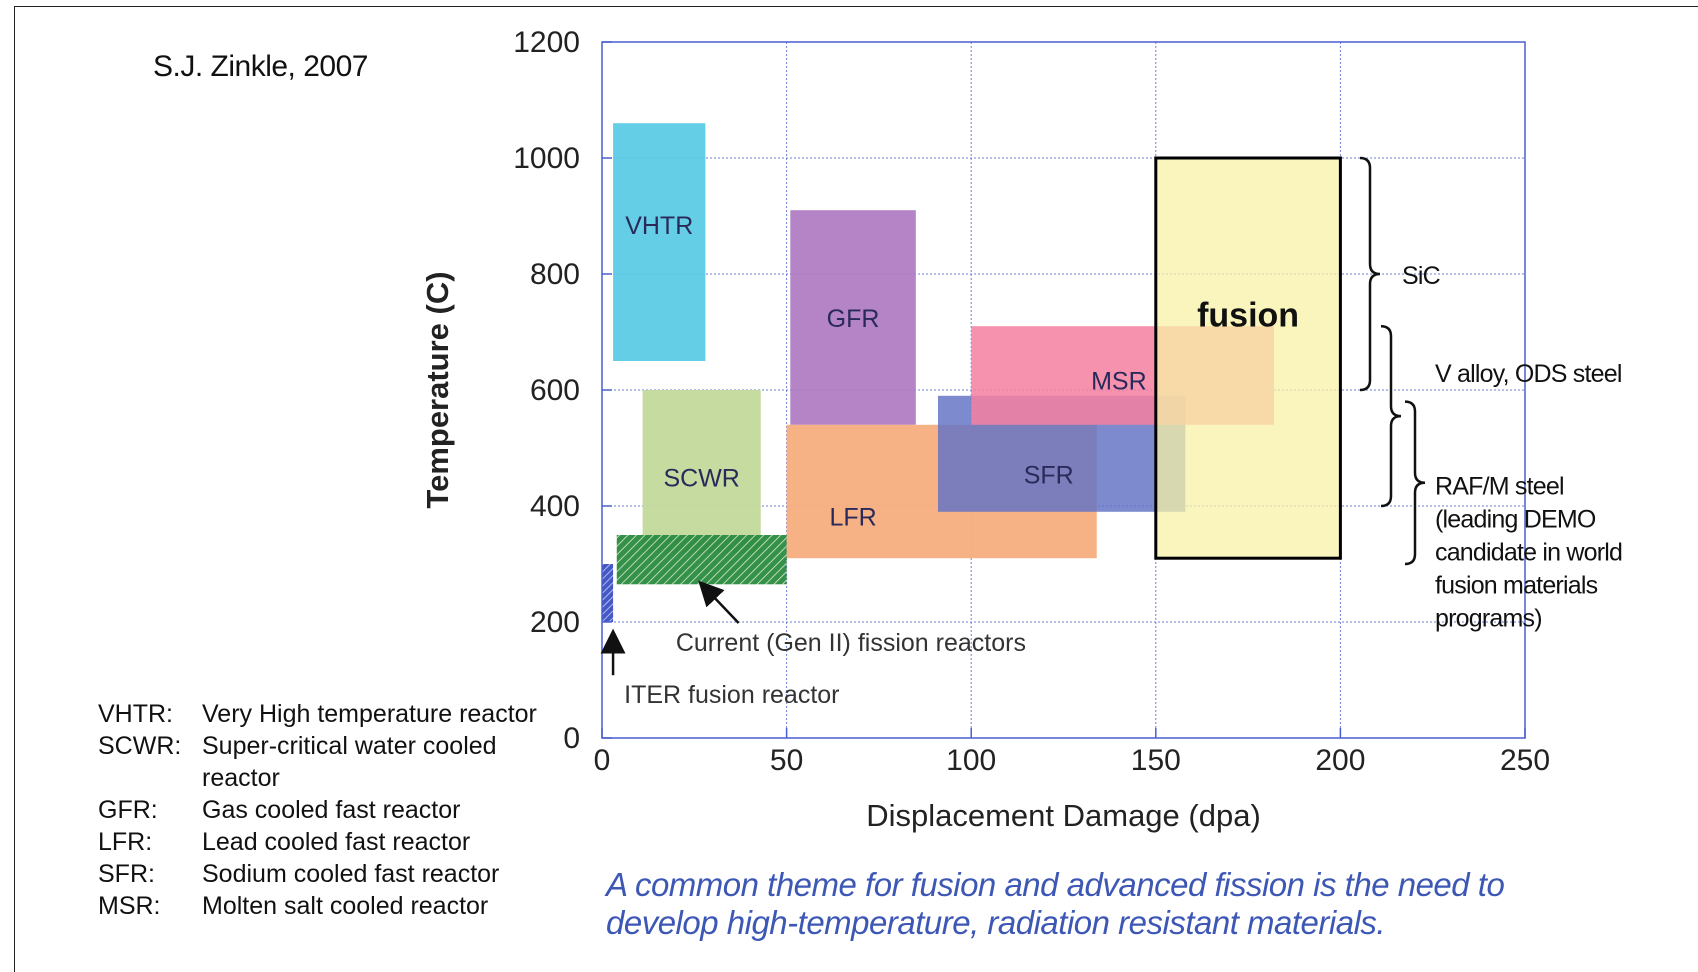  I want to click on legend-abbr: SFR:, so click(126, 874).